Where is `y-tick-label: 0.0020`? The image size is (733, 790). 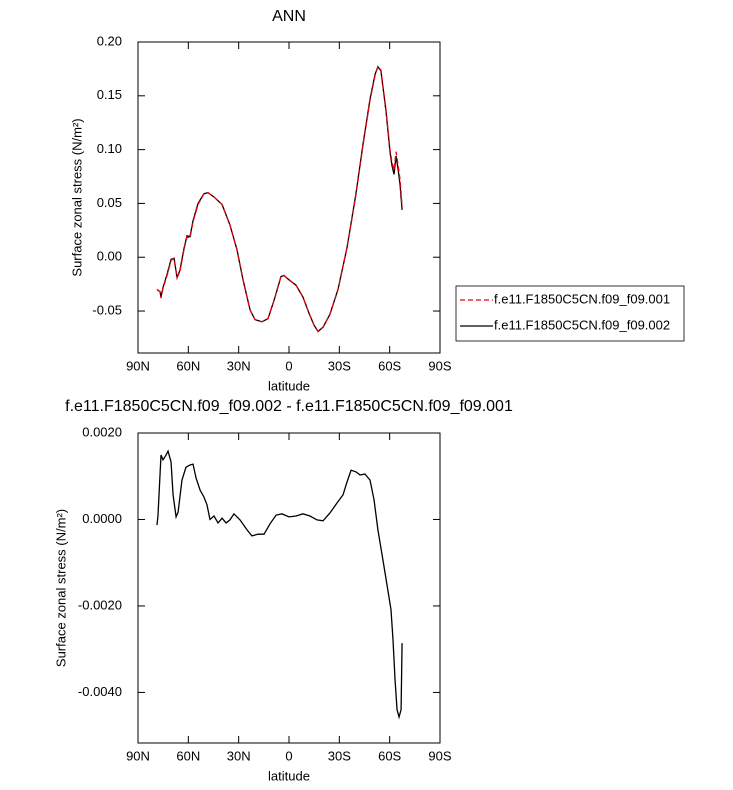
y-tick-label: 0.0020 is located at coordinates (102, 431).